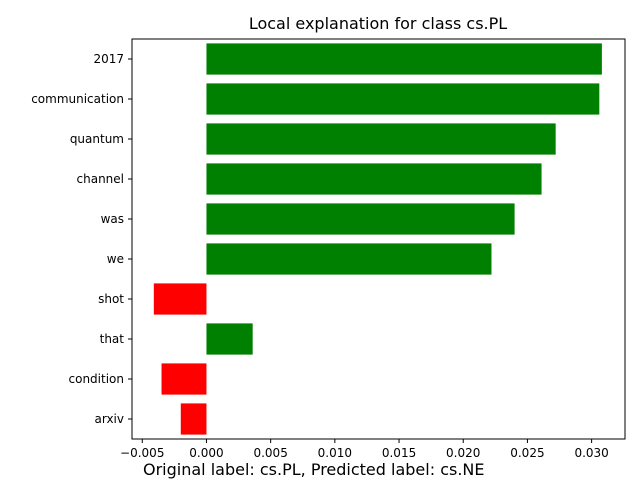 This screenshot has width=640, height=480. I want to click on y-tick-label: condition, so click(96, 379).